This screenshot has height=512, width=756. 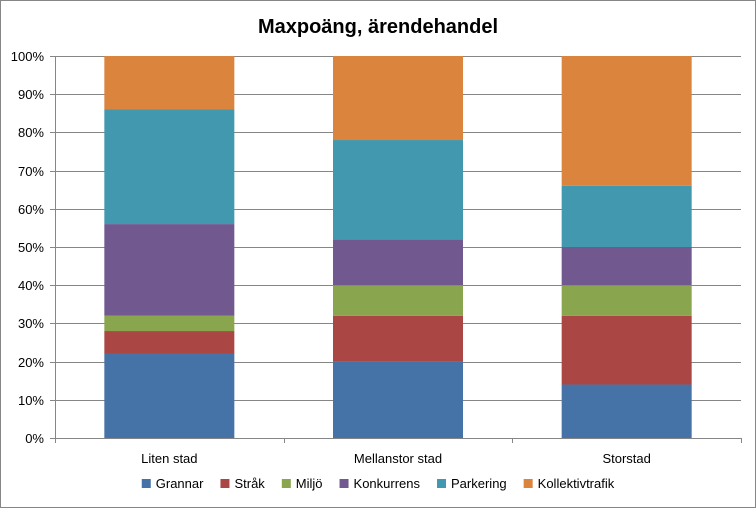 I want to click on y-tick-label: 50%, so click(x=31, y=247).